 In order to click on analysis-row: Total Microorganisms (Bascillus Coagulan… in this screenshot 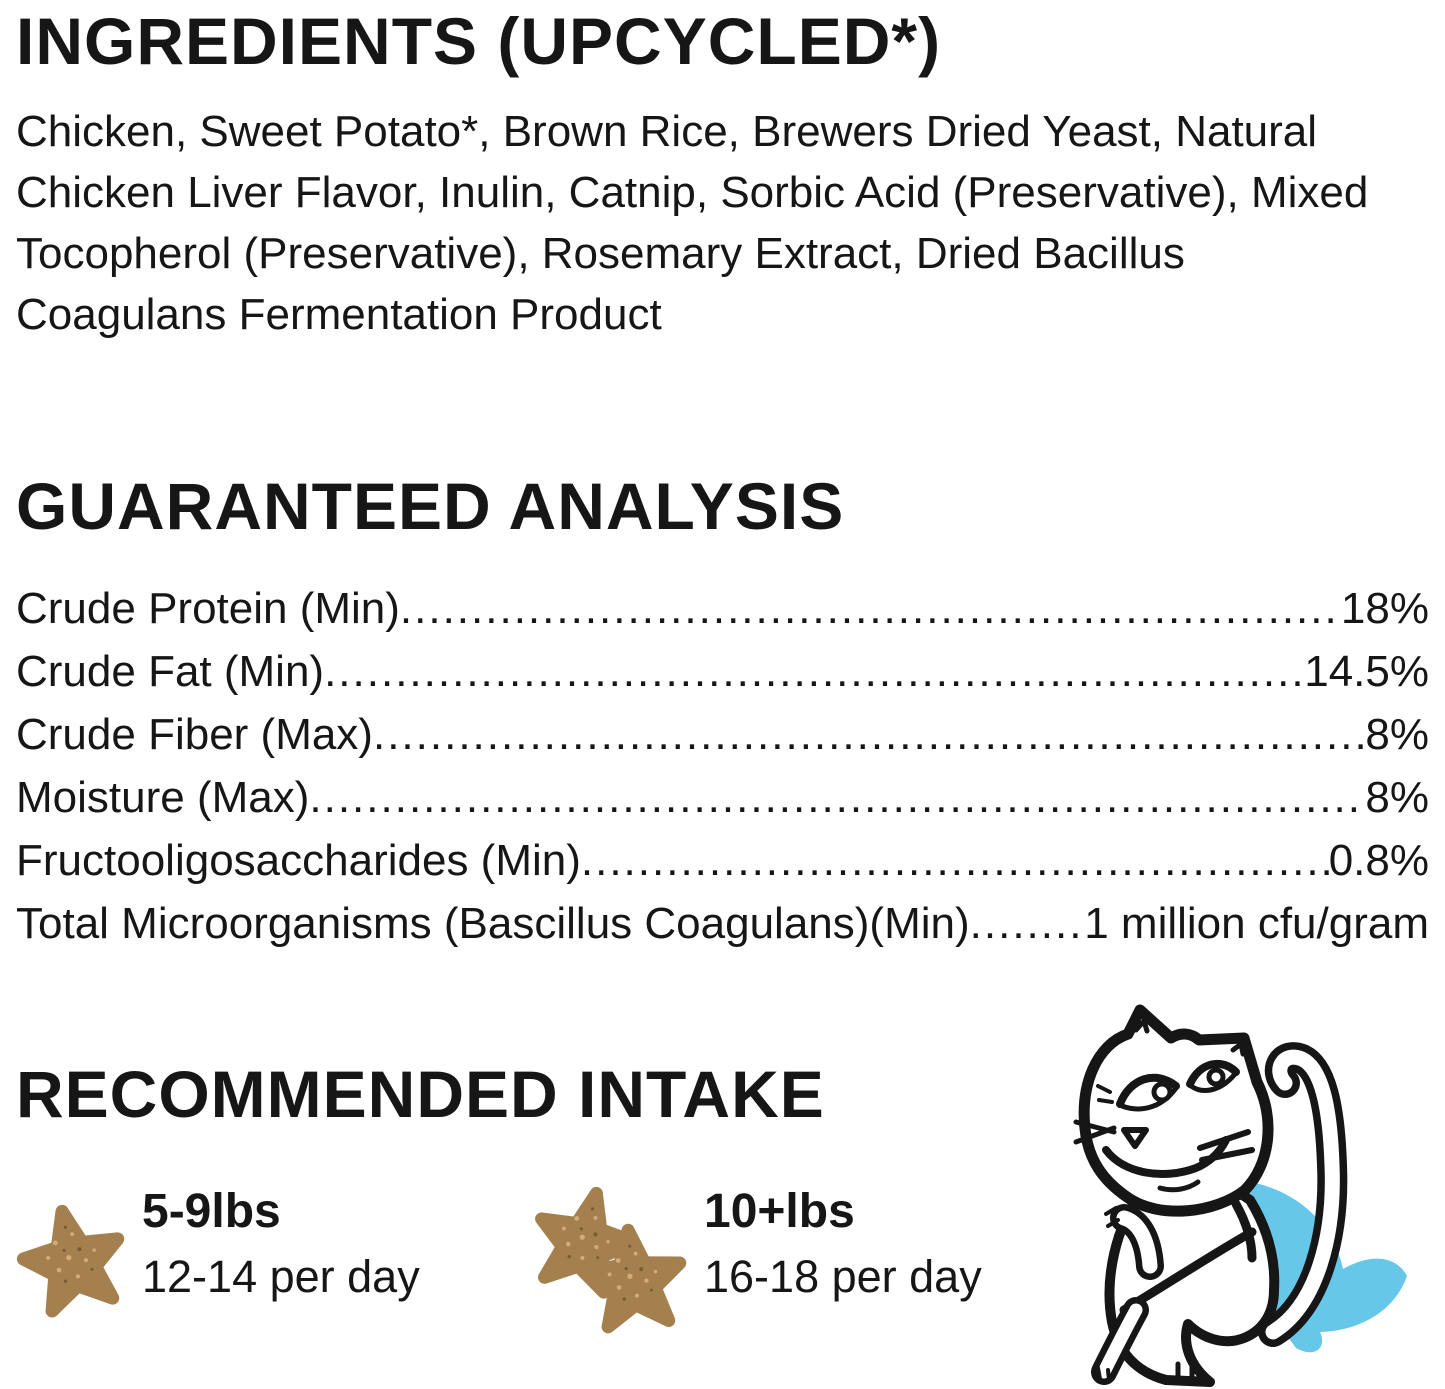, I will do `click(722, 923)`.